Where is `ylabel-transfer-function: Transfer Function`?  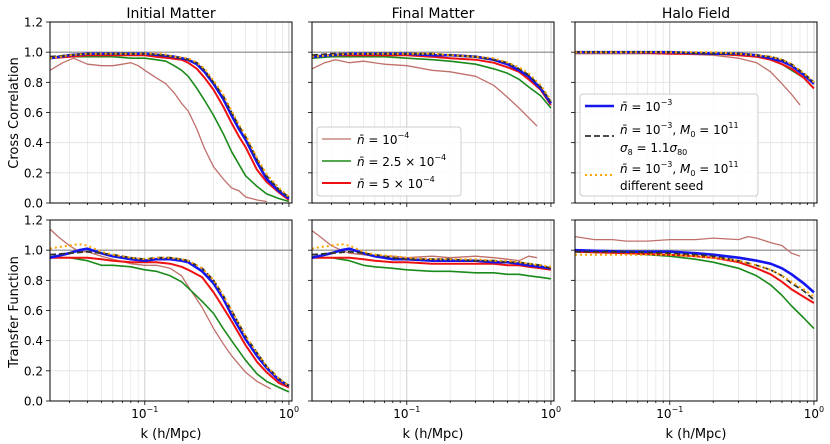 ylabel-transfer-function: Transfer Function is located at coordinates (14, 312).